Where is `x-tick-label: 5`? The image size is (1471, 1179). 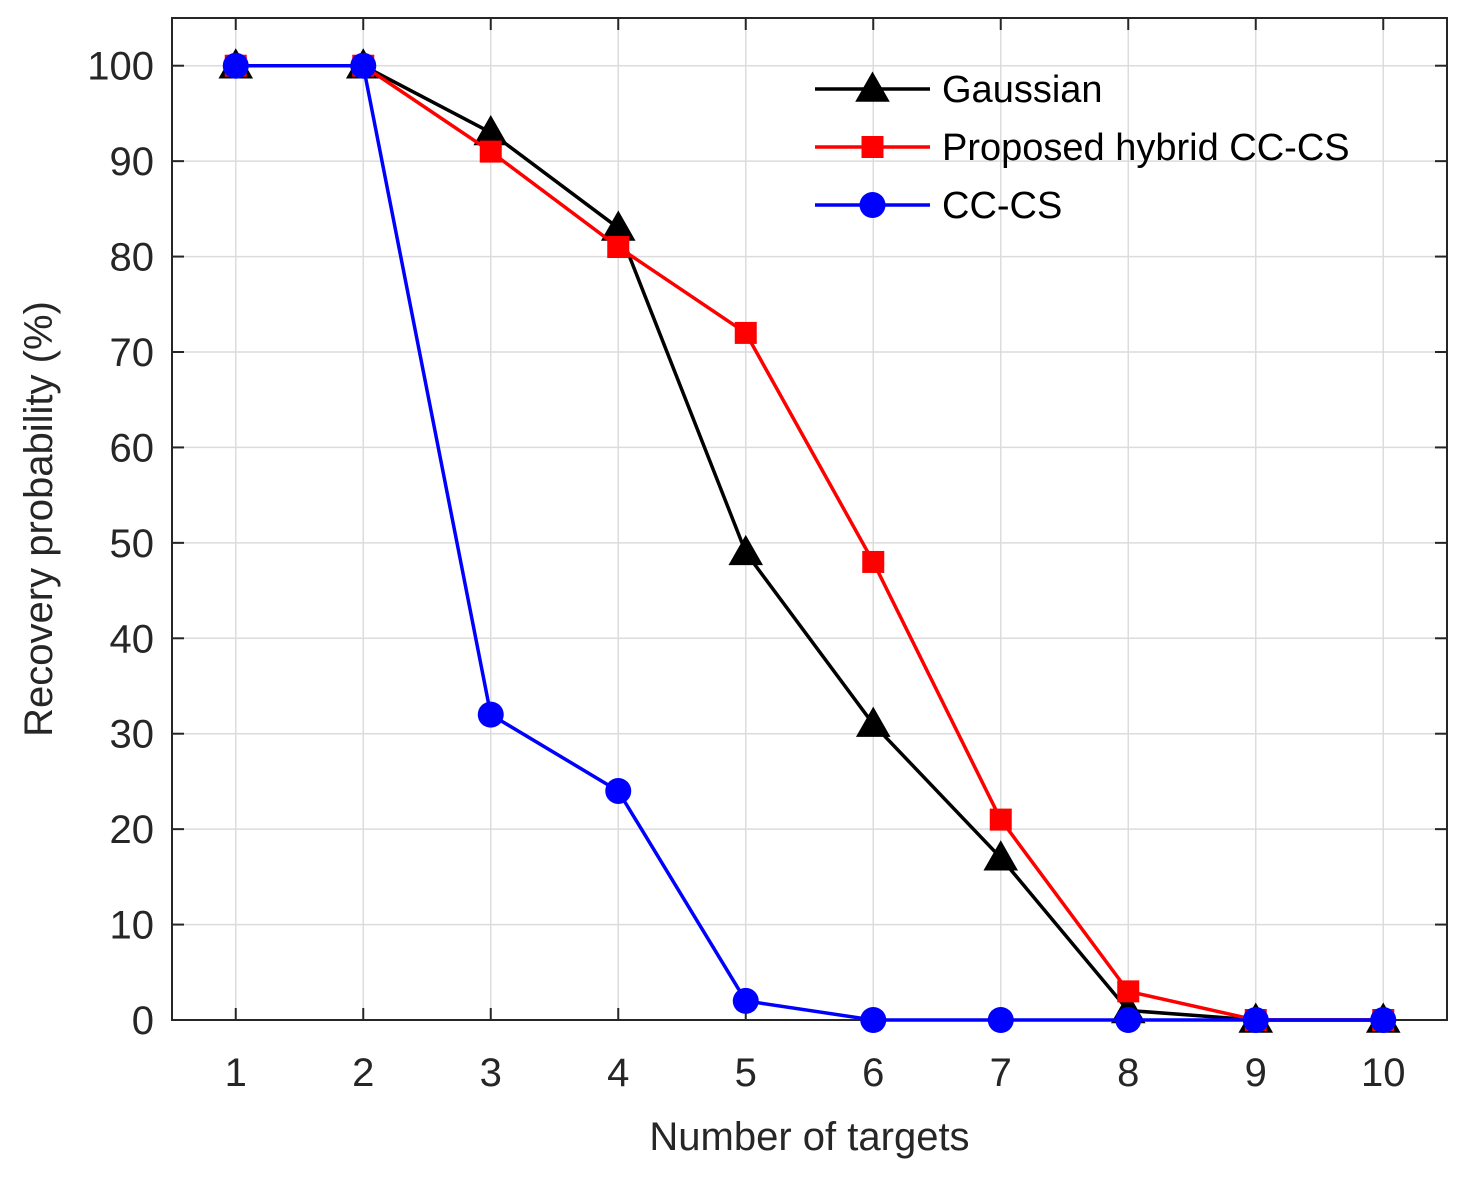
x-tick-label: 5 is located at coordinates (746, 1073).